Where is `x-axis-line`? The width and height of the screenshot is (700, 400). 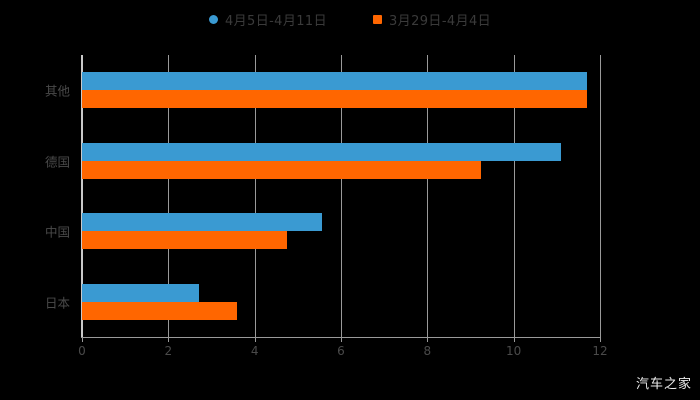 x-axis-line is located at coordinates (340, 337).